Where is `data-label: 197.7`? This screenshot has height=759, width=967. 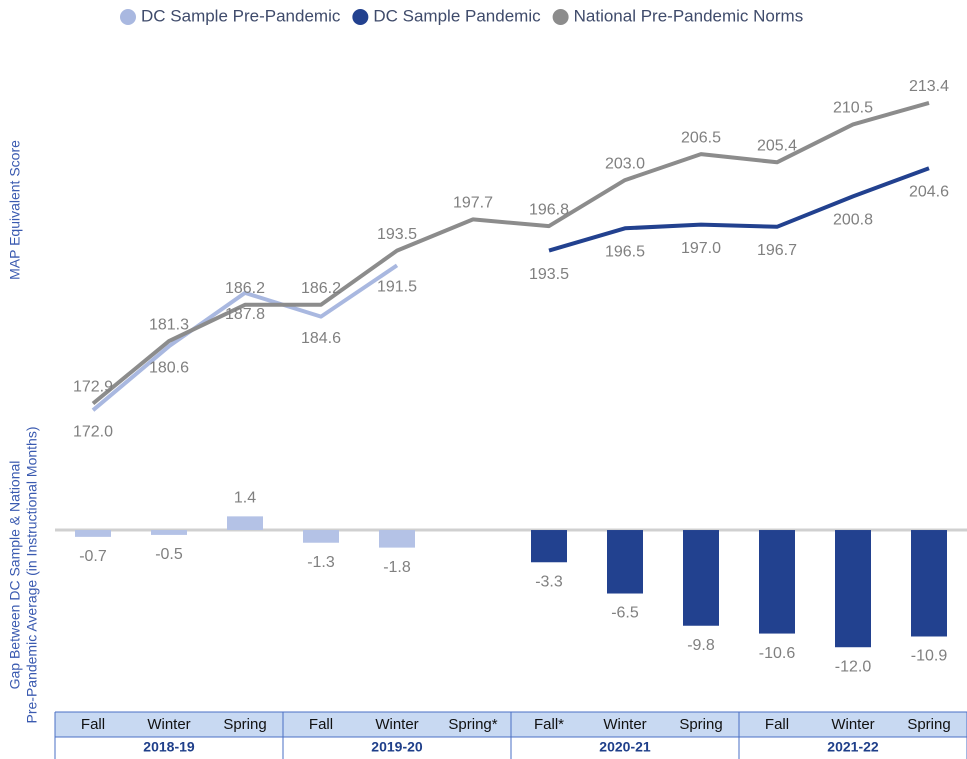 data-label: 197.7 is located at coordinates (473, 203).